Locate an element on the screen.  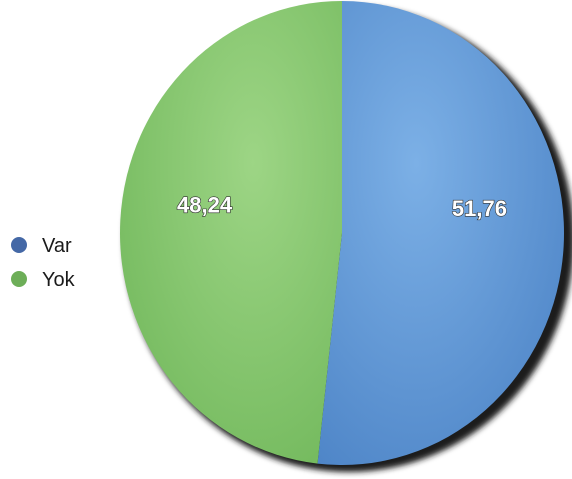
legend-label-yok: Yok is located at coordinates (59, 280).